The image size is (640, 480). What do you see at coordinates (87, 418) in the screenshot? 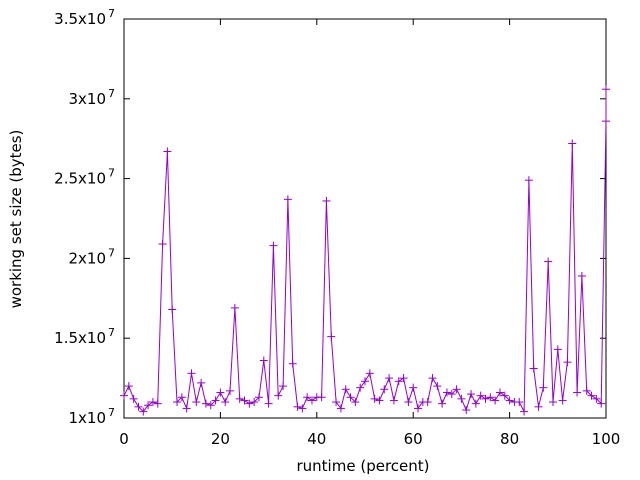
I see `y-tick-label: 1x10` at bounding box center [87, 418].